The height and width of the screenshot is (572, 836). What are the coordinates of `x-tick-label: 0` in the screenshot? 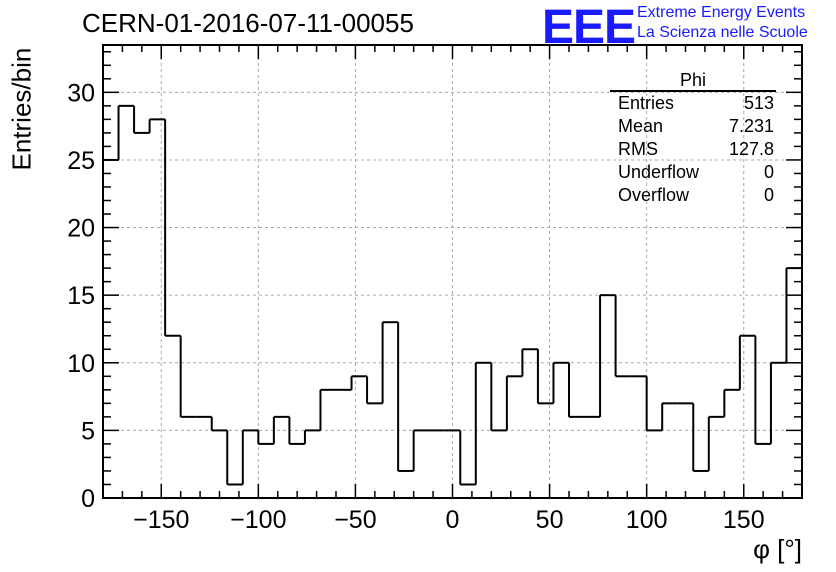 It's located at (453, 520).